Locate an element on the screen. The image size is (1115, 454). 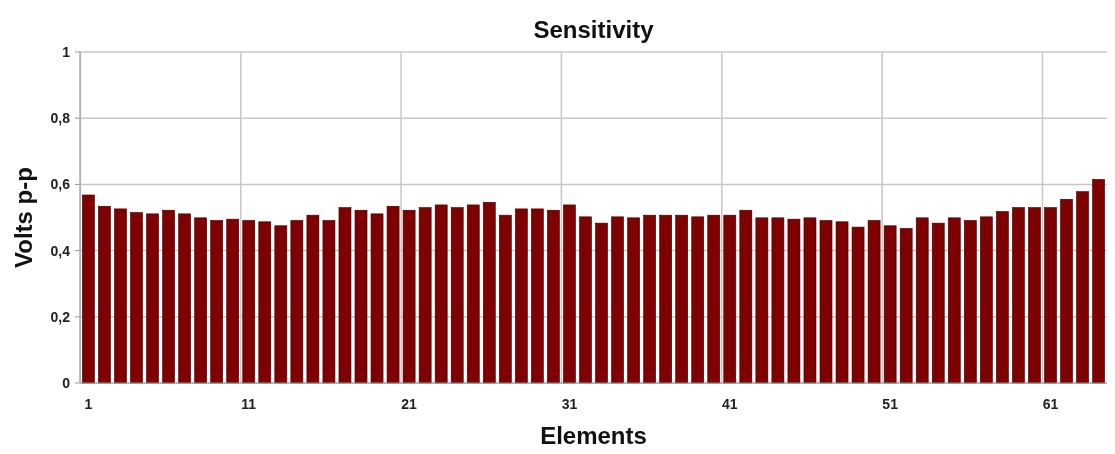
y-tick-label: 0,2 is located at coordinates (60, 316).